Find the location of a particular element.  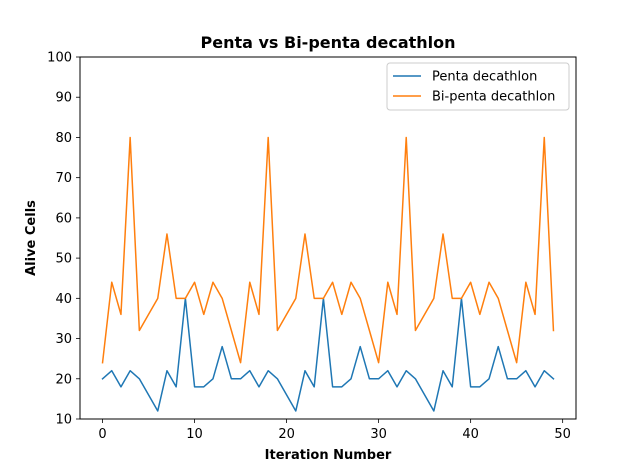

chart-title: Penta vs Bi-penta decathlon is located at coordinates (327, 42).